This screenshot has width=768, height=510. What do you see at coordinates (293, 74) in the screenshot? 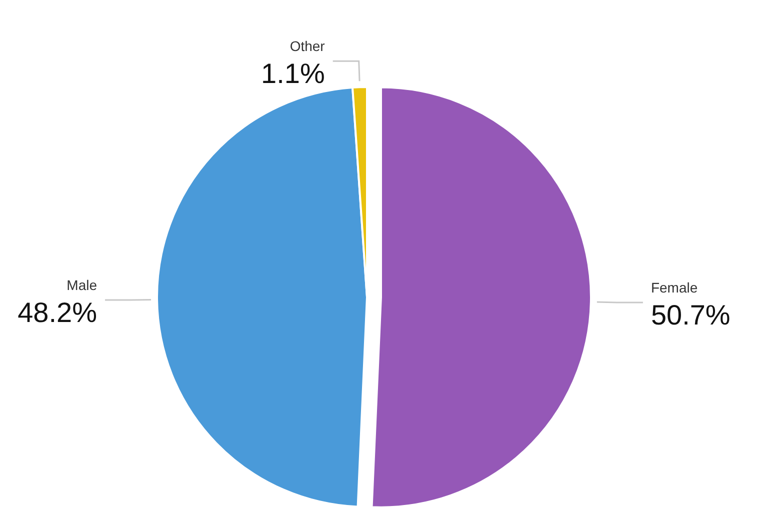
I see `data-label: 1.1%` at bounding box center [293, 74].